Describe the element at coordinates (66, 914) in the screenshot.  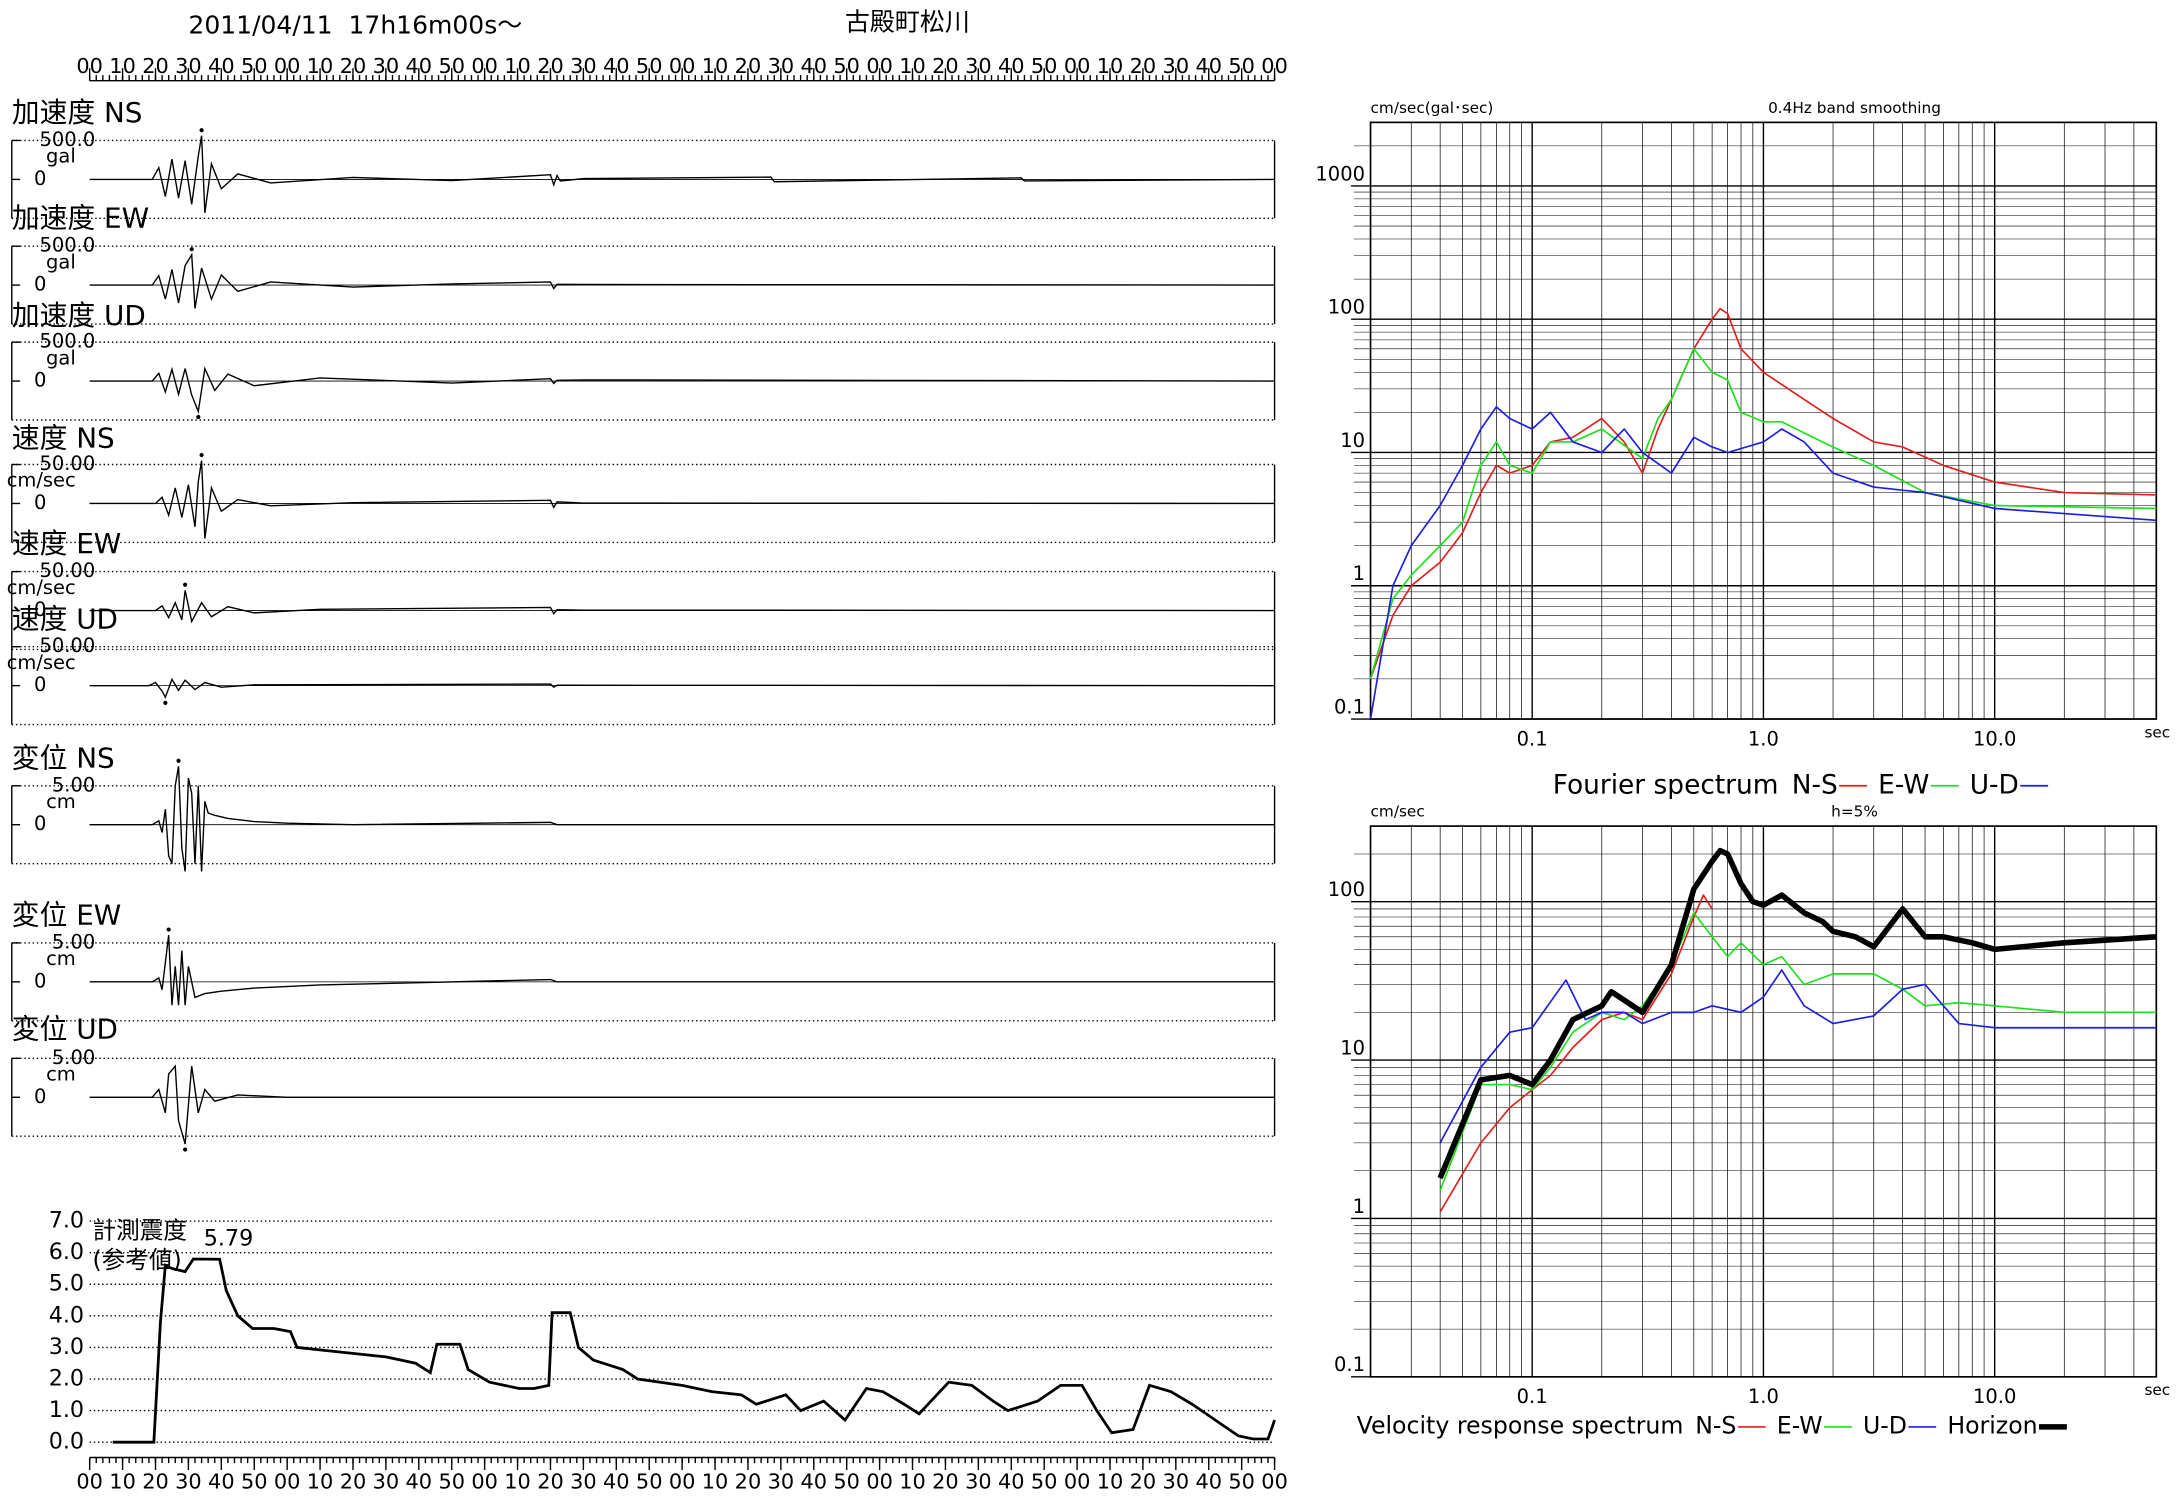
I see `panel-label: 変位 EW` at that location.